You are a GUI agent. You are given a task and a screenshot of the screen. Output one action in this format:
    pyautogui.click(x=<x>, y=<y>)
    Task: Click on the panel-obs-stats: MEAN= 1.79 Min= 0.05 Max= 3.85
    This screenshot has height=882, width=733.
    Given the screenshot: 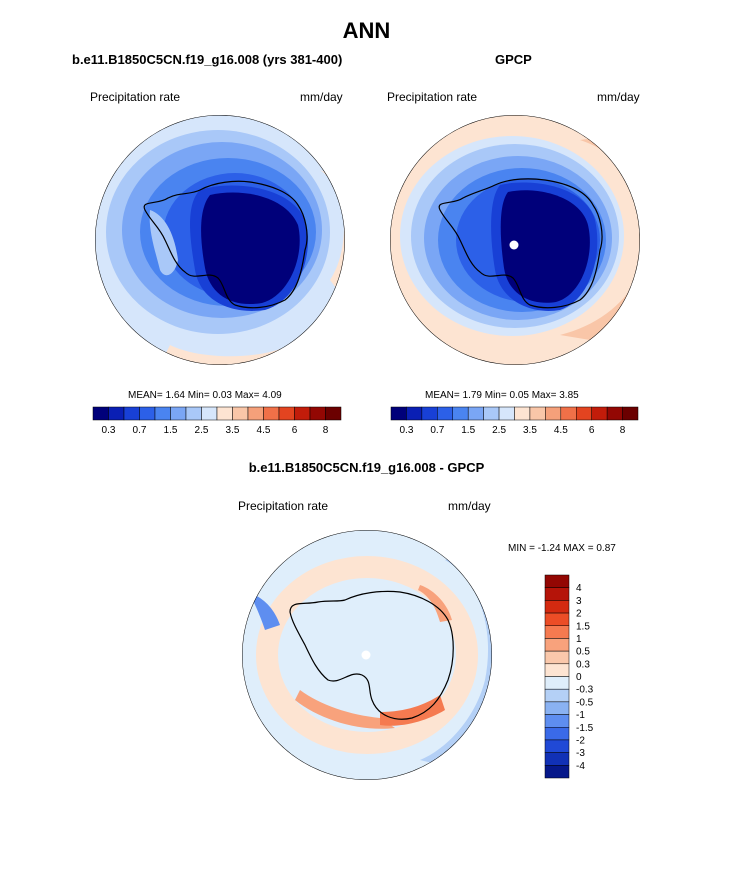 What is the action you would take?
    pyautogui.click(x=502, y=395)
    